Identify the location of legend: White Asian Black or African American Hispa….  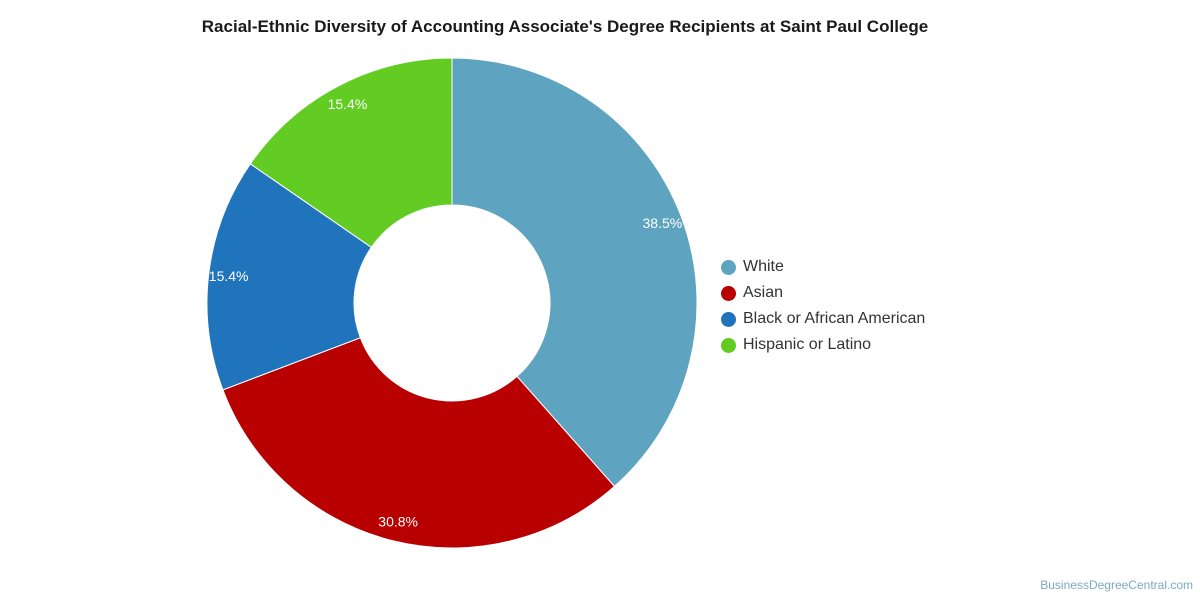
(823, 306).